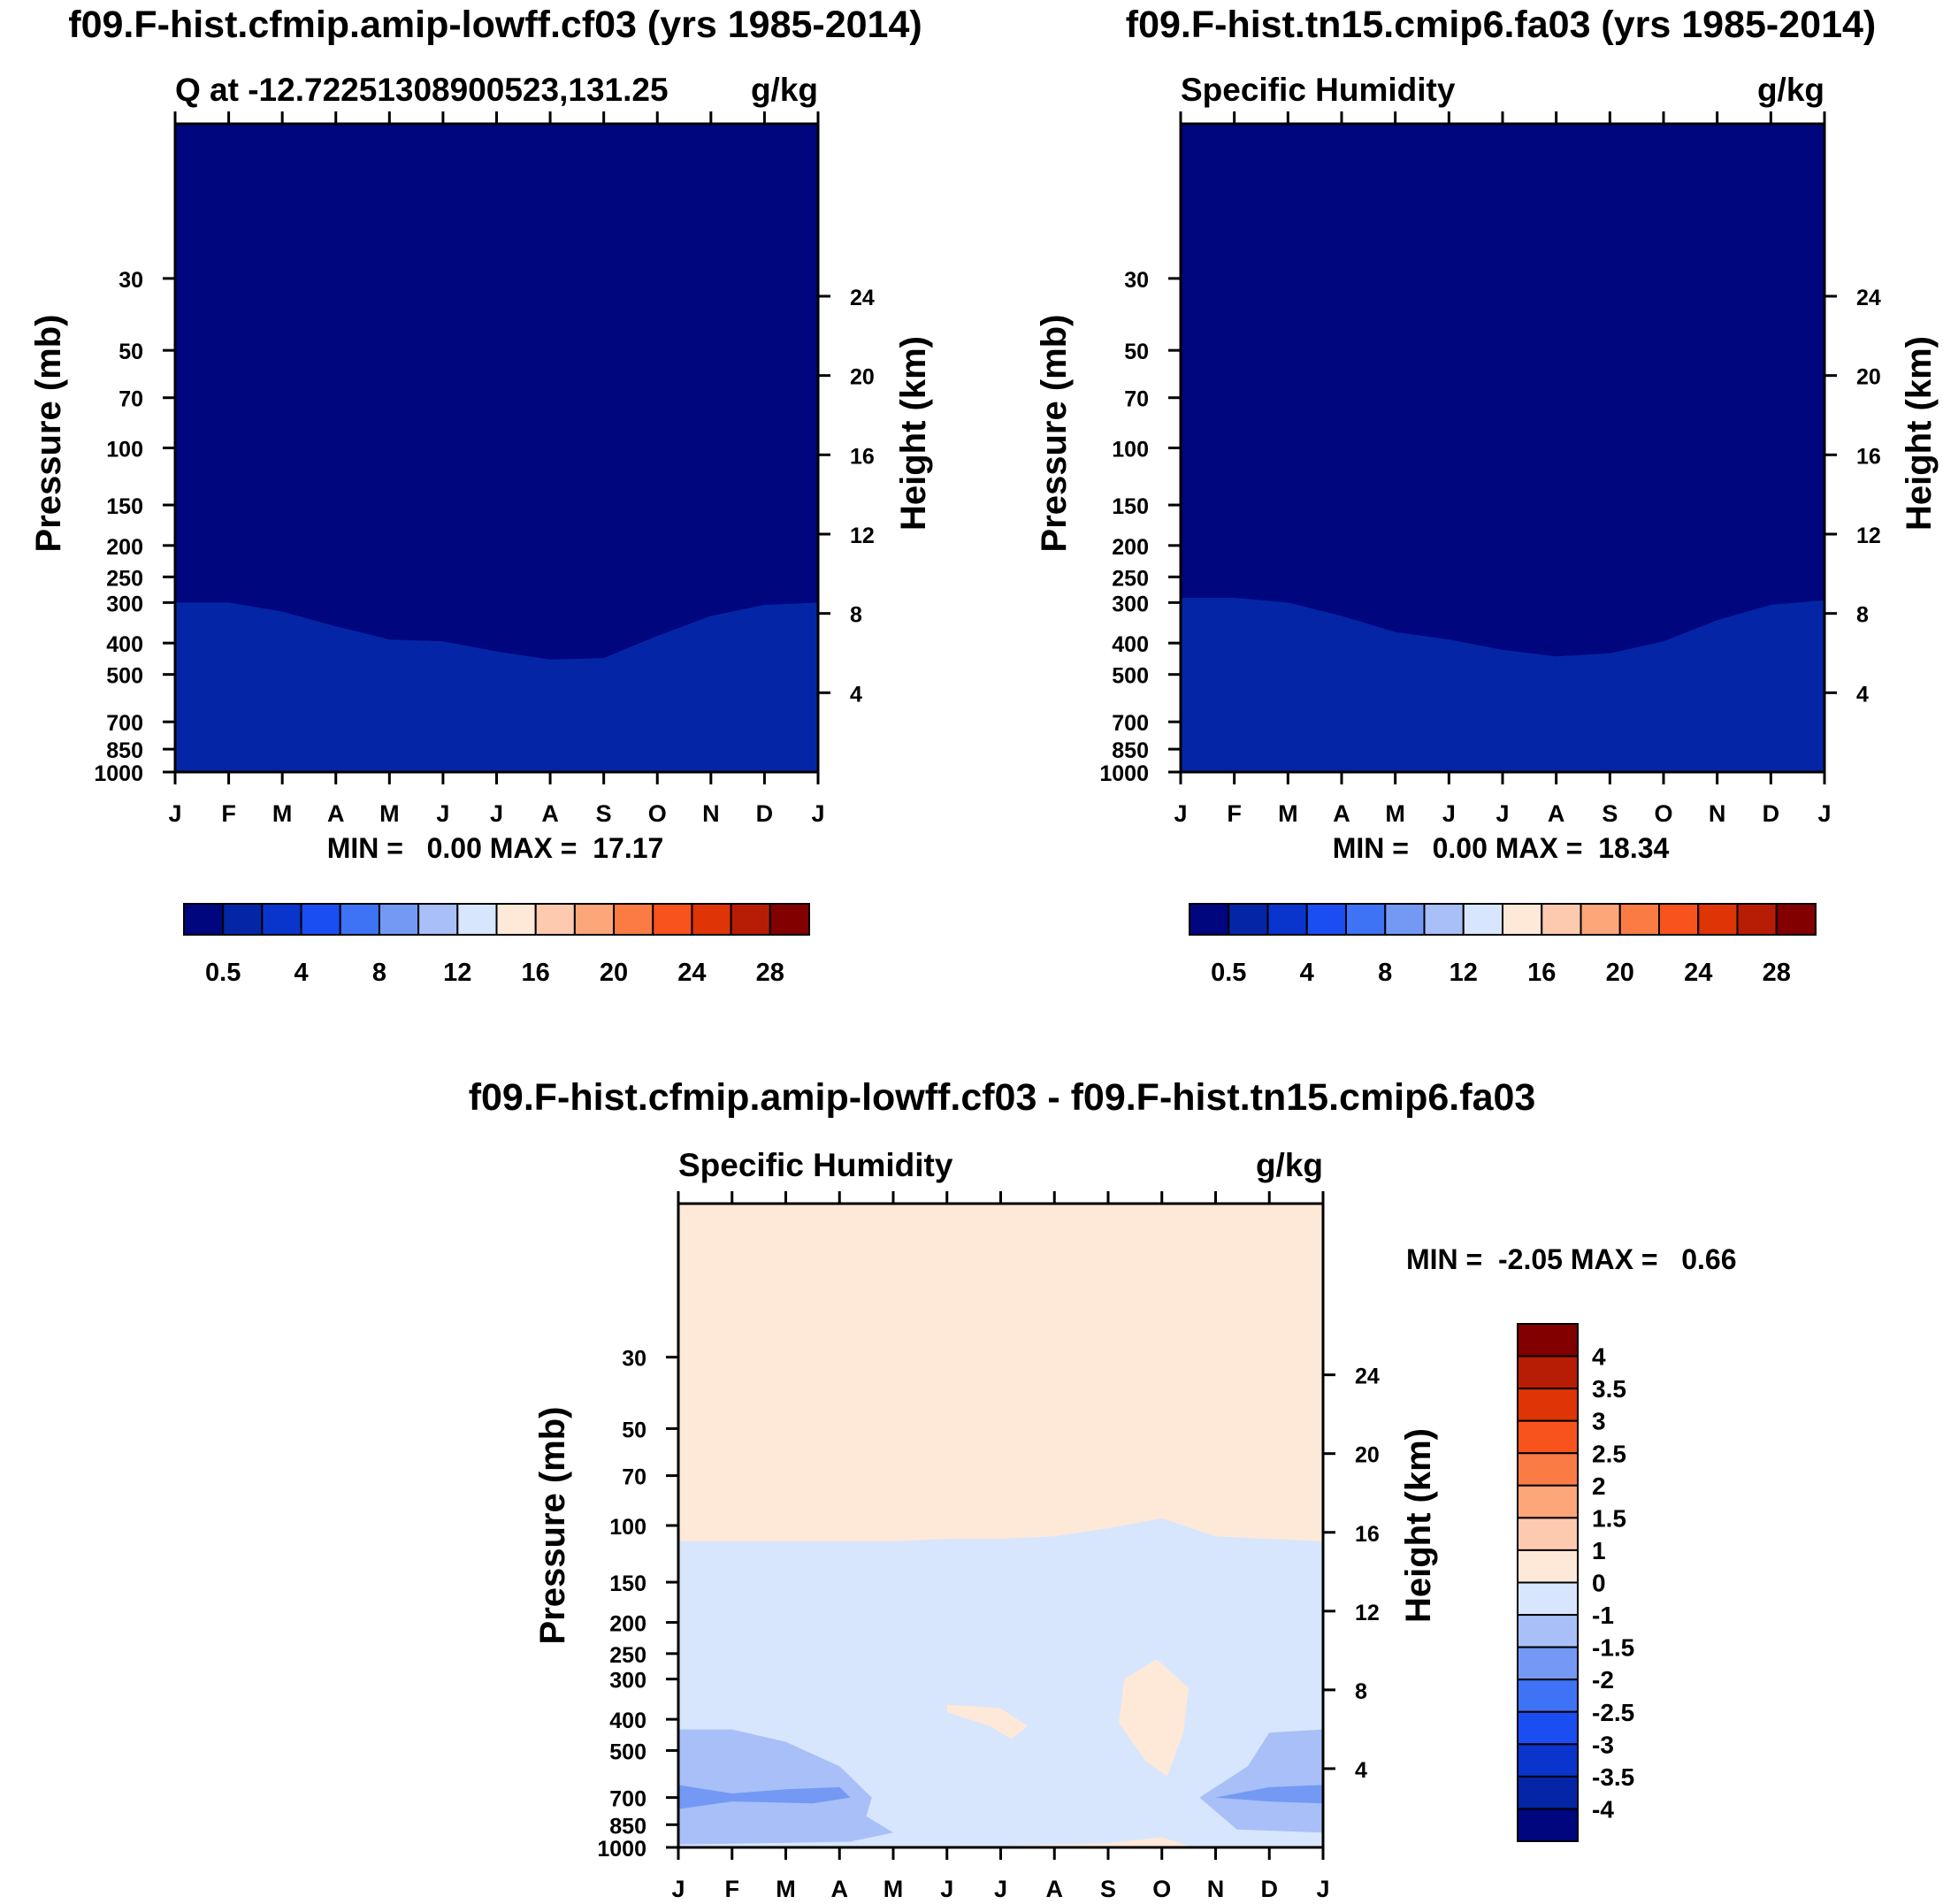 Image resolution: width=1943 pixels, height=1904 pixels. What do you see at coordinates (627, 1752) in the screenshot?
I see `panel-3-ytick-label-left: 500` at bounding box center [627, 1752].